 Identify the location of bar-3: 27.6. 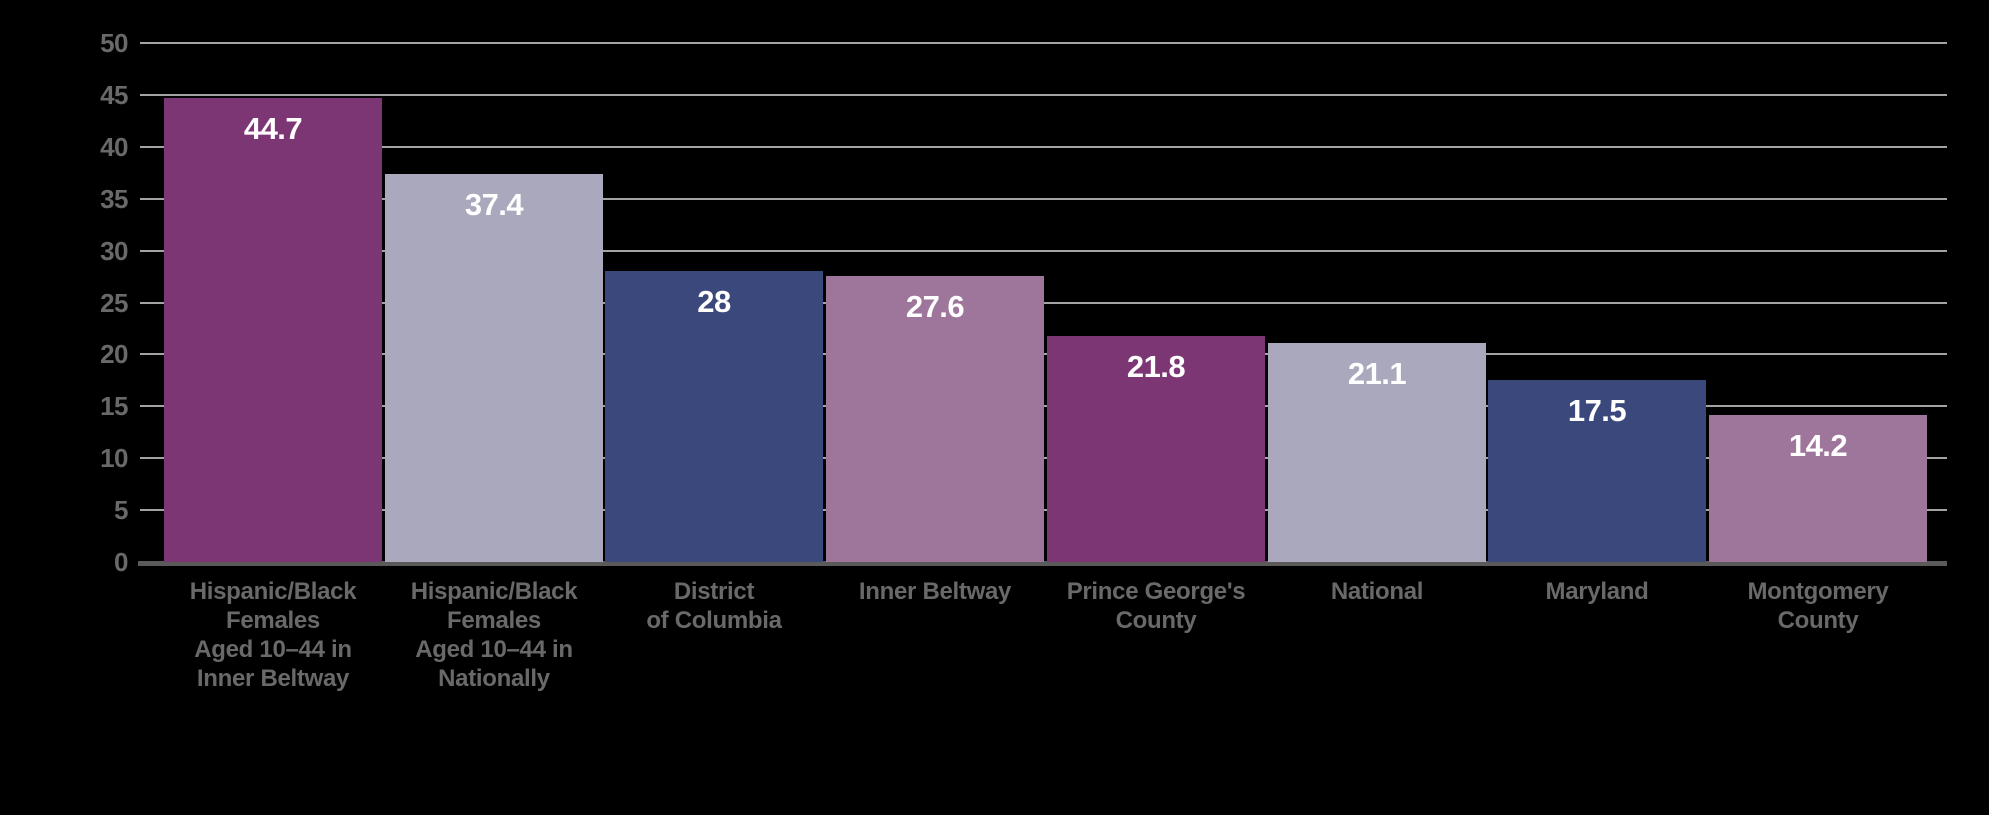
(935, 419).